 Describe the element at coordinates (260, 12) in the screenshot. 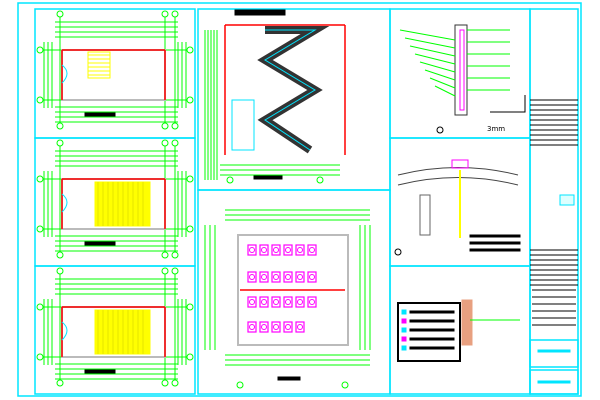

I see `label-mark` at that location.